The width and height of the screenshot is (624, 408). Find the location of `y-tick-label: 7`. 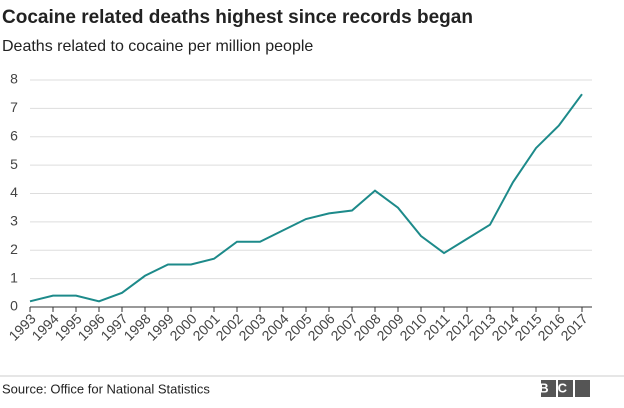

y-tick-label: 7 is located at coordinates (14, 107).